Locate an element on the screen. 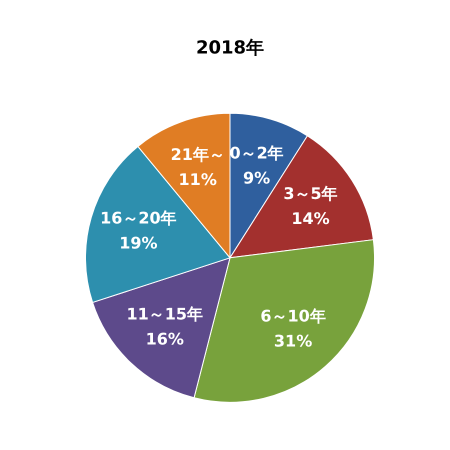  slice-label: 6～10年 is located at coordinates (293, 316).